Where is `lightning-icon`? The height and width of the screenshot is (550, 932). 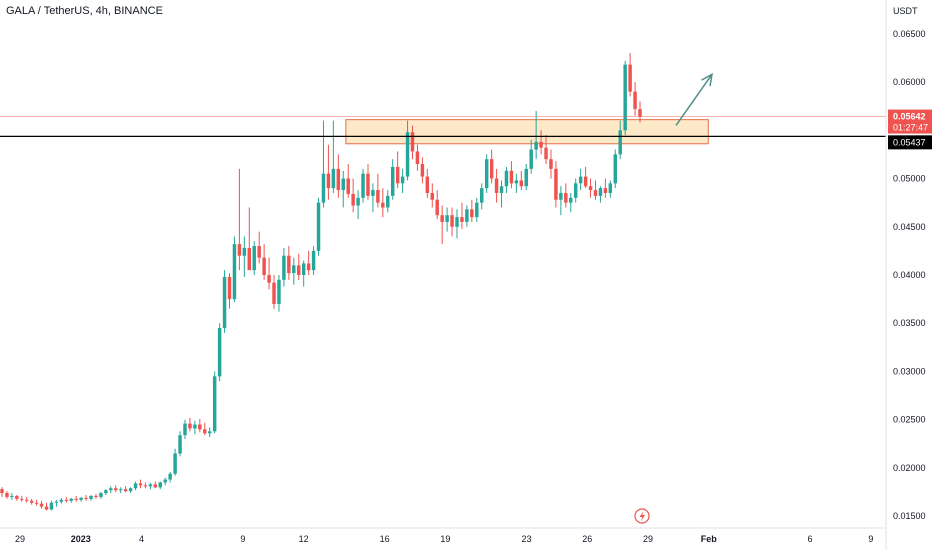 lightning-icon is located at coordinates (642, 516).